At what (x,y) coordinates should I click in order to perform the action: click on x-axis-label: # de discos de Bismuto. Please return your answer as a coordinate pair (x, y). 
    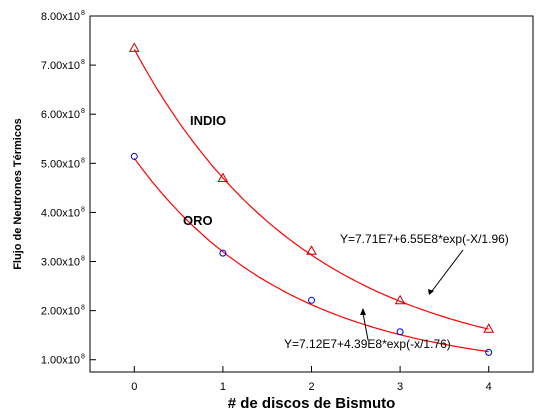
    Looking at the image, I should click on (312, 403).